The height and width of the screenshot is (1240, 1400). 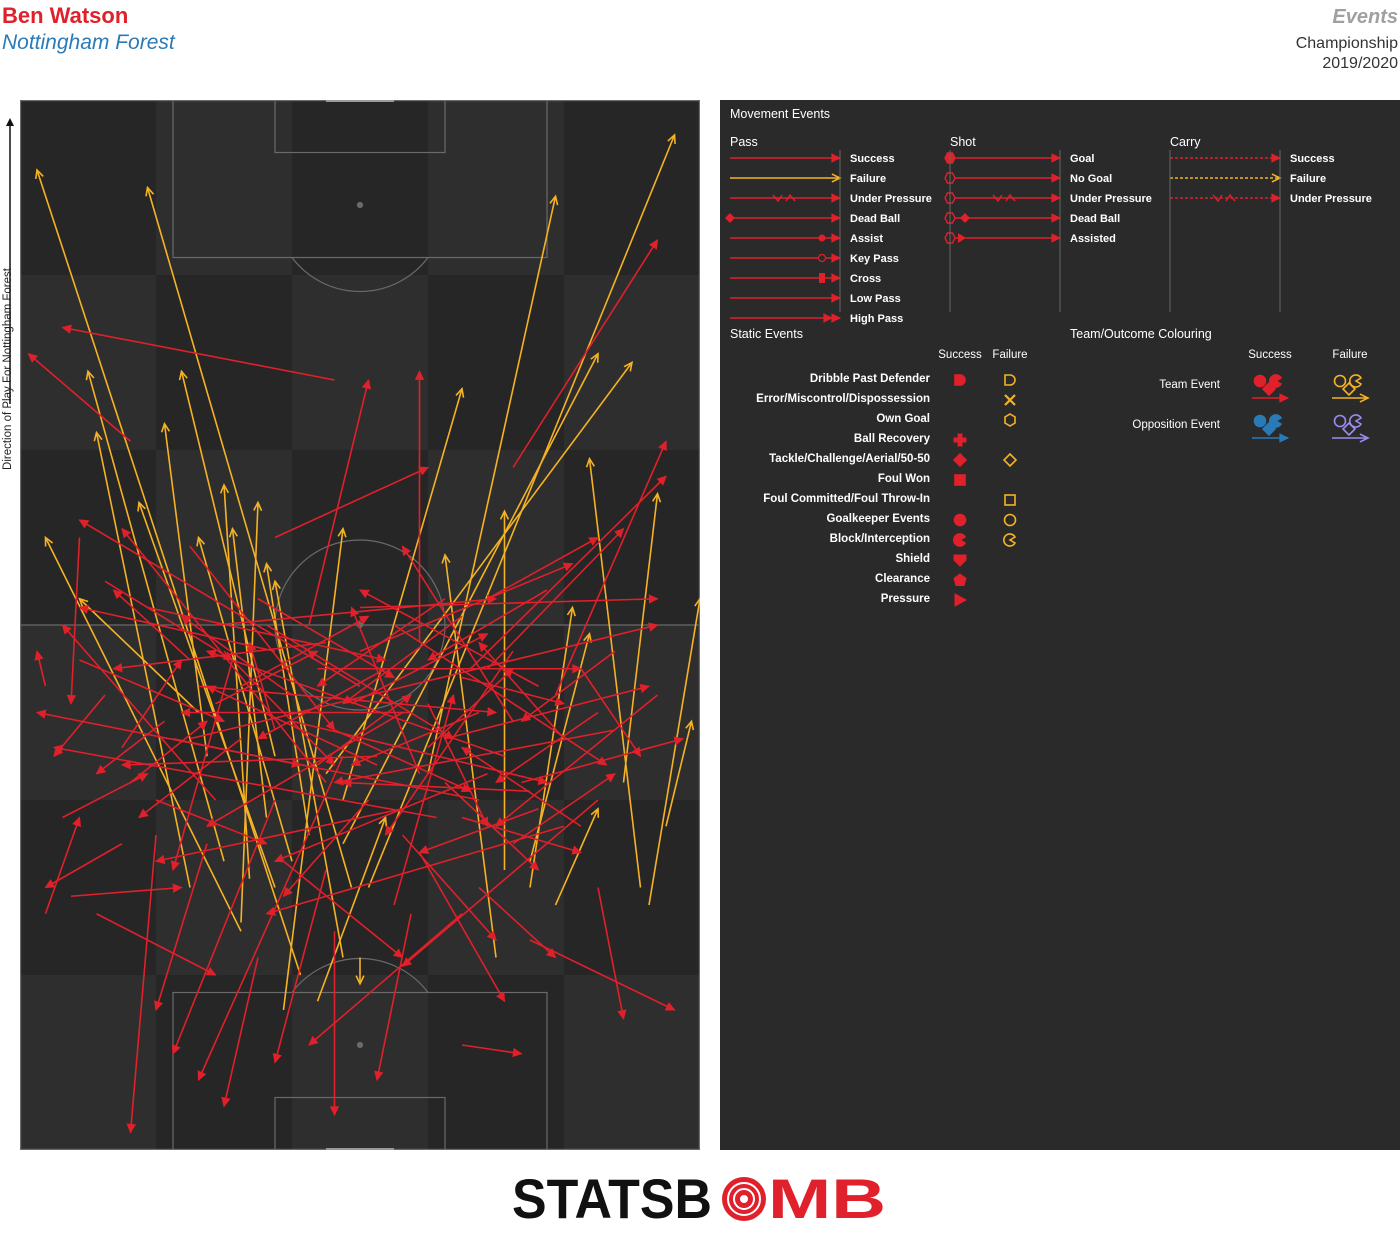 What do you see at coordinates (812, 219) in the screenshot?
I see `legend-pass-item: Dead Ball` at bounding box center [812, 219].